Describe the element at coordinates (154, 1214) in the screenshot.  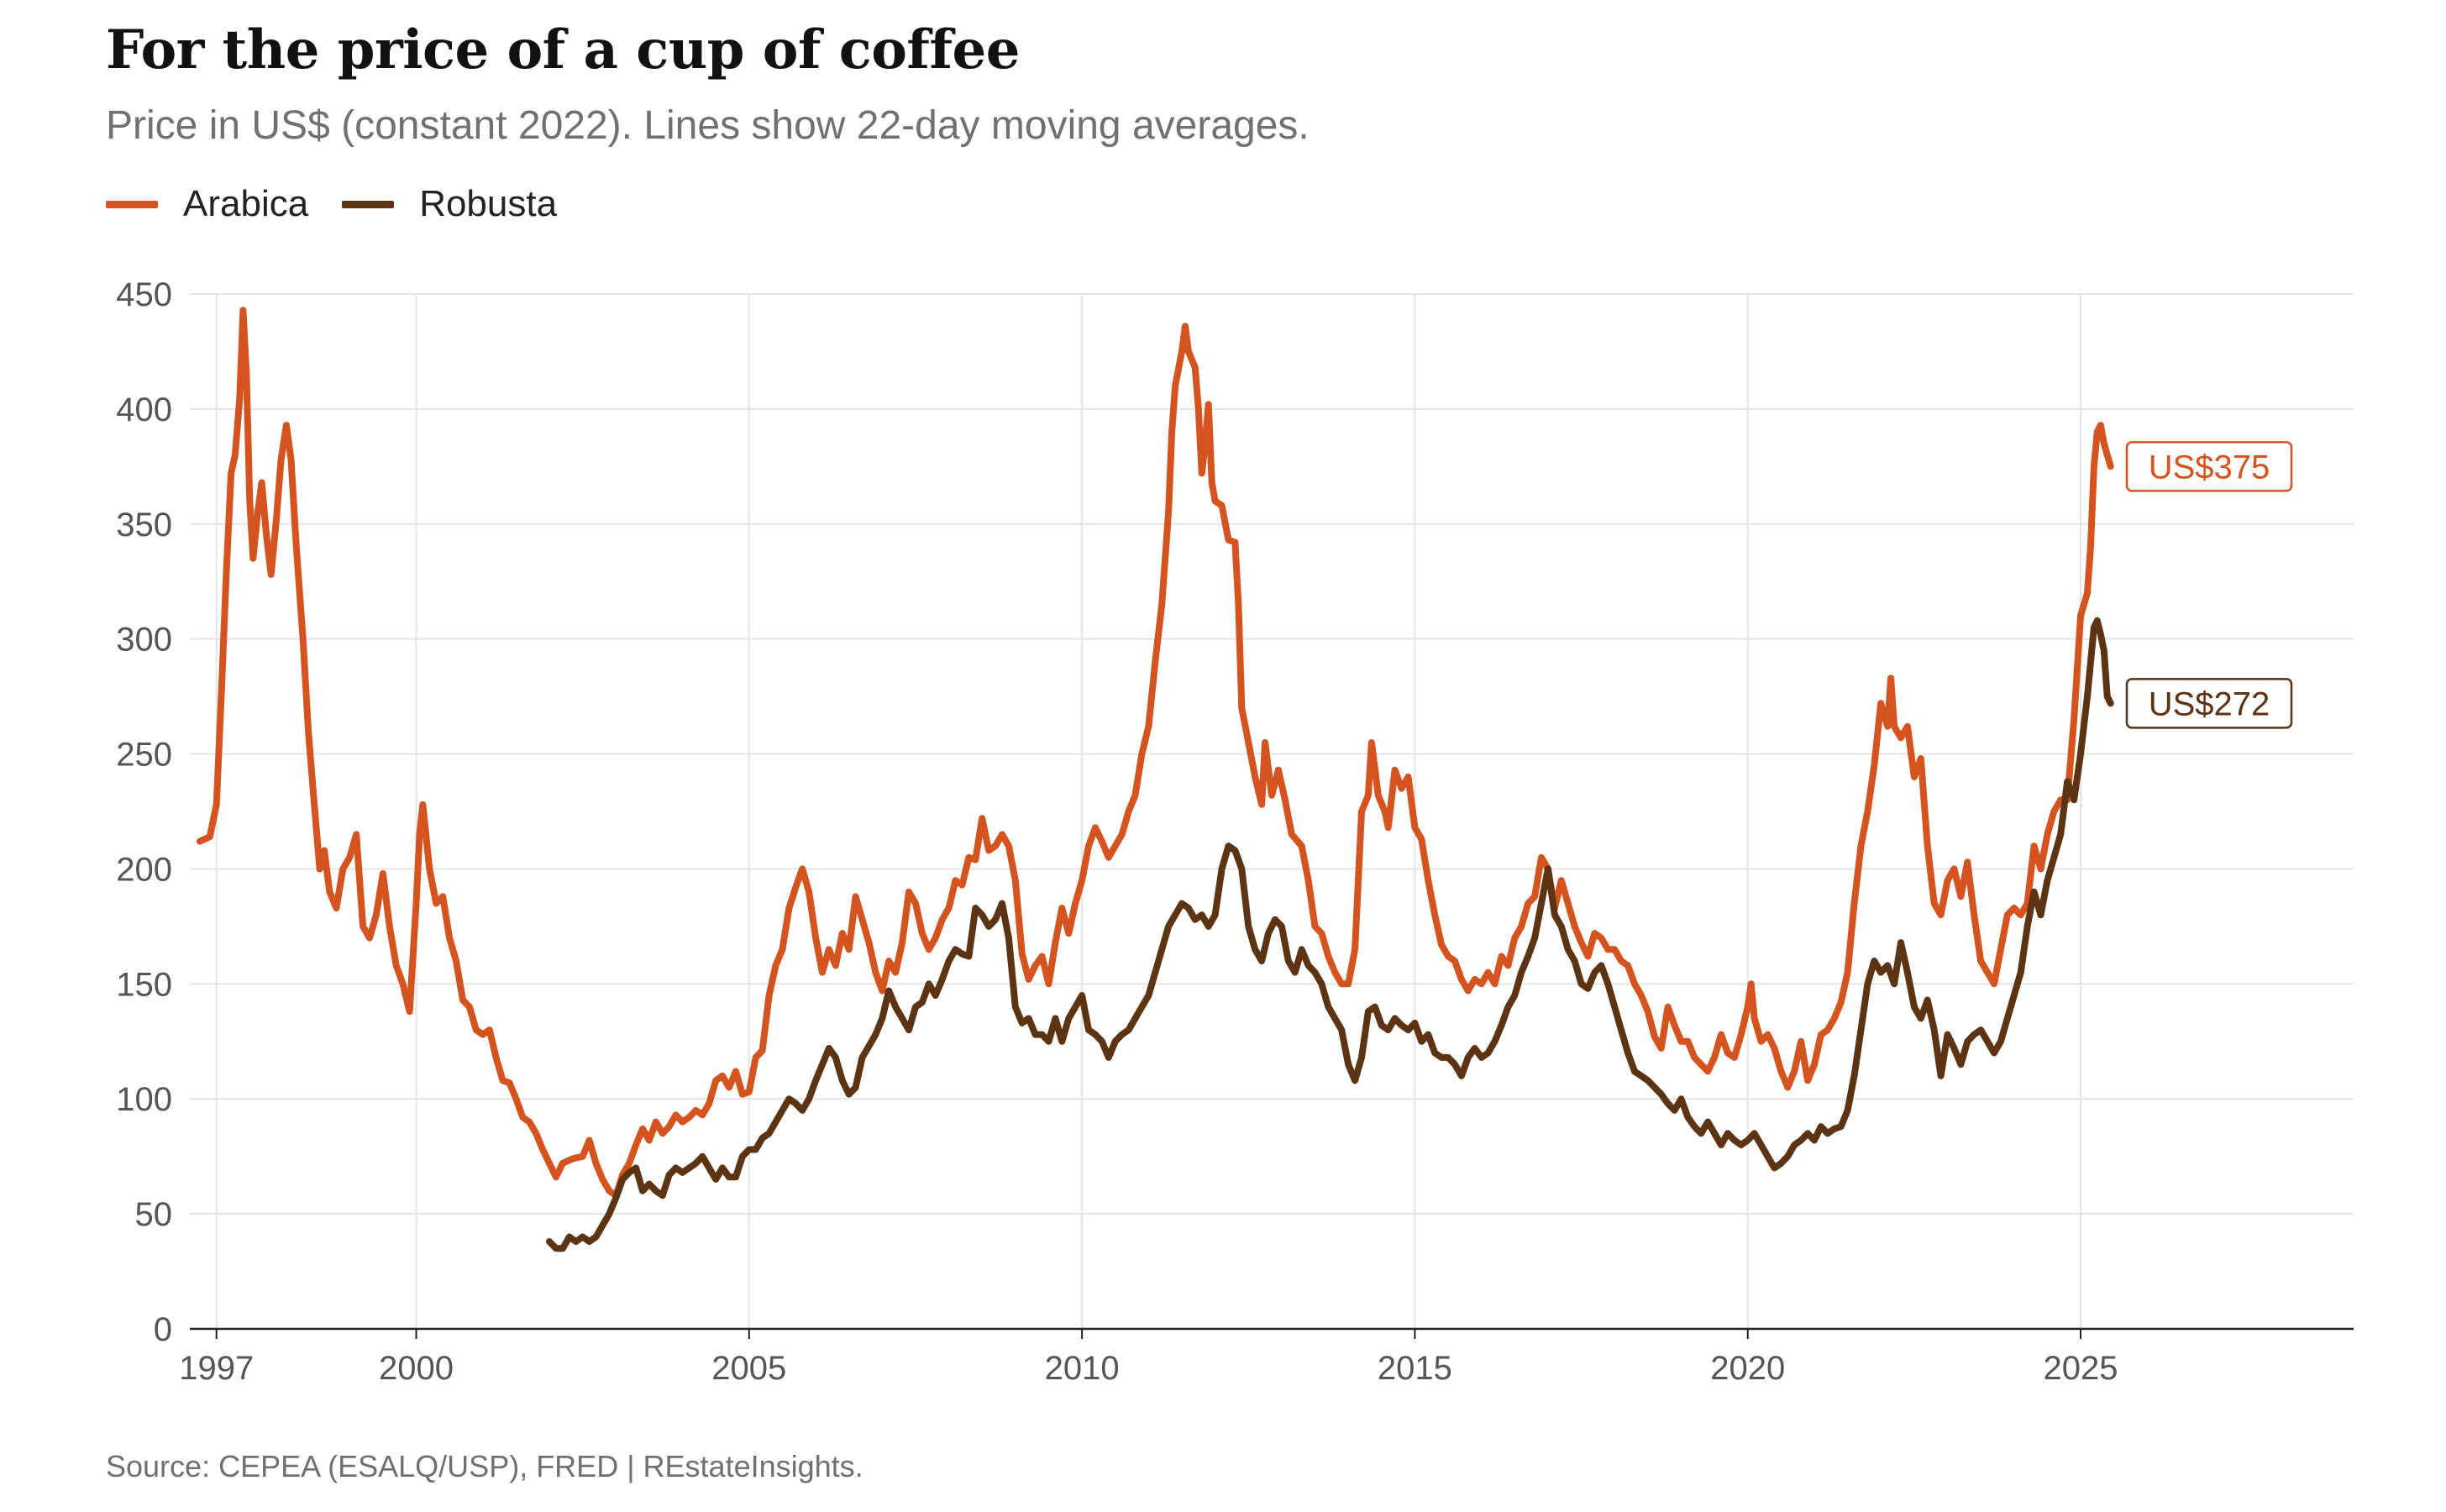
I see `y-tick-label: 50` at that location.